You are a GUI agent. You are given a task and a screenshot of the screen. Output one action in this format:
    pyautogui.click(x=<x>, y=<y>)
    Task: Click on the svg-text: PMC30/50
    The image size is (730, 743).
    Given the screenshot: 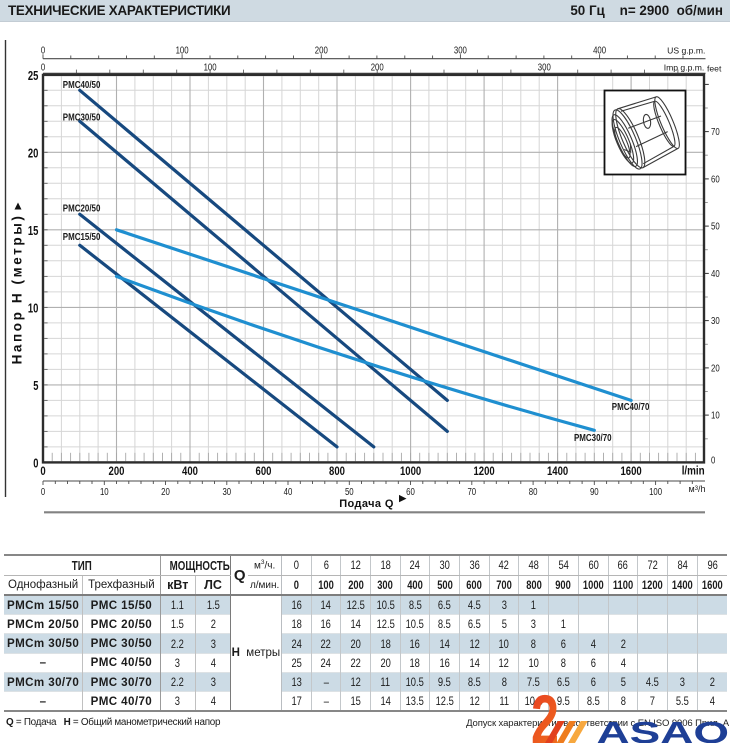 What is the action you would take?
    pyautogui.click(x=82, y=117)
    